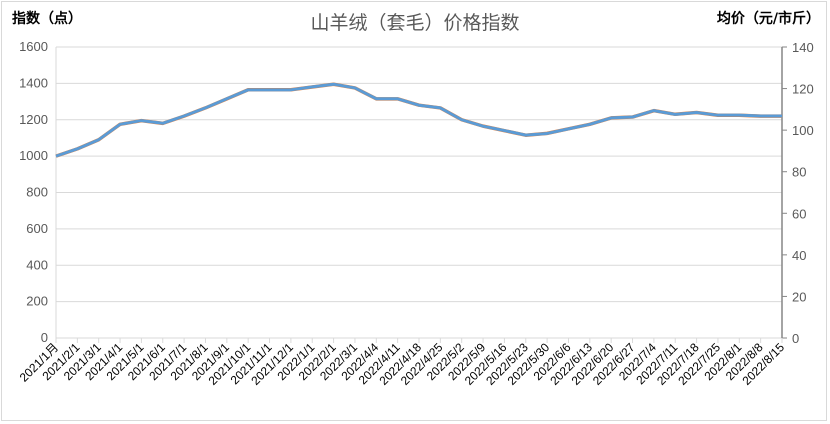  Describe the element at coordinates (37, 301) in the screenshot. I see `left-tick-label: 200` at that location.